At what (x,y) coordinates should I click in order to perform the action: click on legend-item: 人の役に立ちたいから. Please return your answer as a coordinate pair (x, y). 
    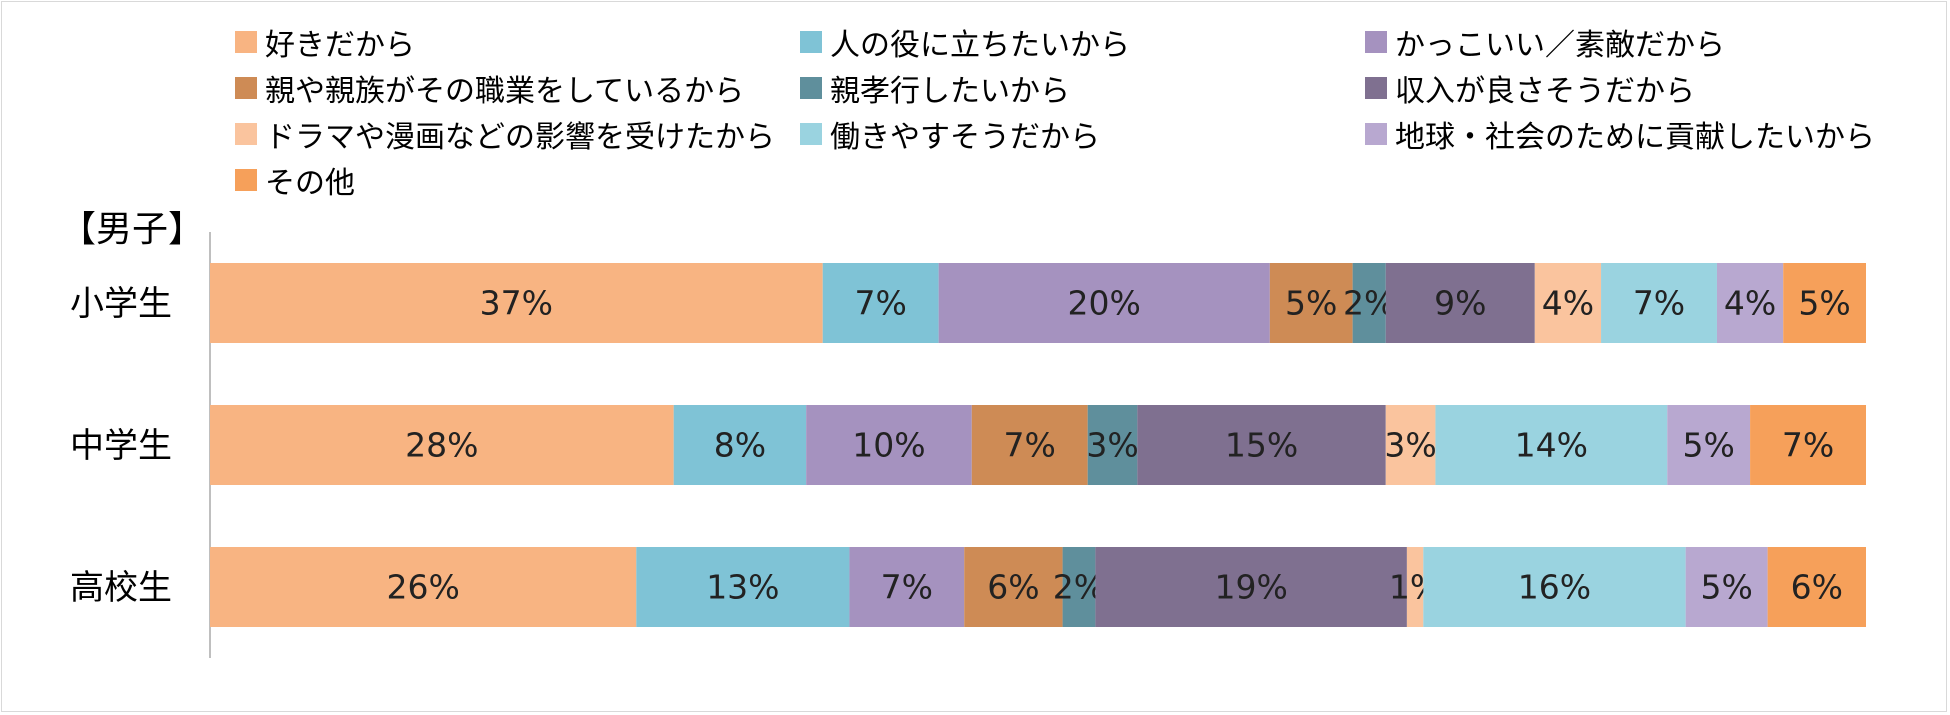
    Looking at the image, I should click on (965, 42).